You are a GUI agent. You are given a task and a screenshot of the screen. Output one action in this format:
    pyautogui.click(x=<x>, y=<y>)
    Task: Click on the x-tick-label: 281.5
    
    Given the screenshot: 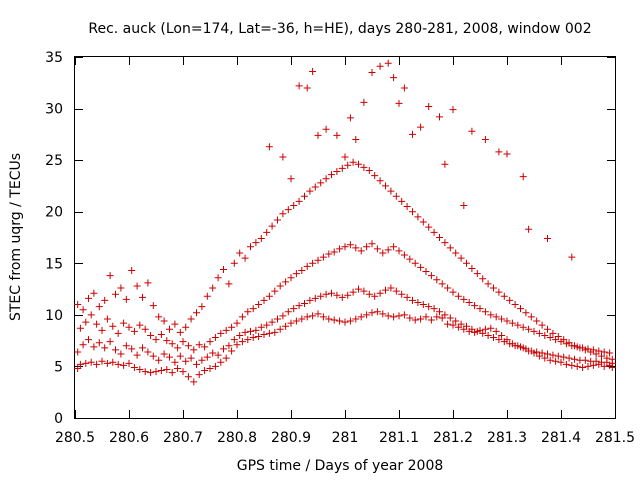 What is the action you would take?
    pyautogui.click(x=615, y=438)
    